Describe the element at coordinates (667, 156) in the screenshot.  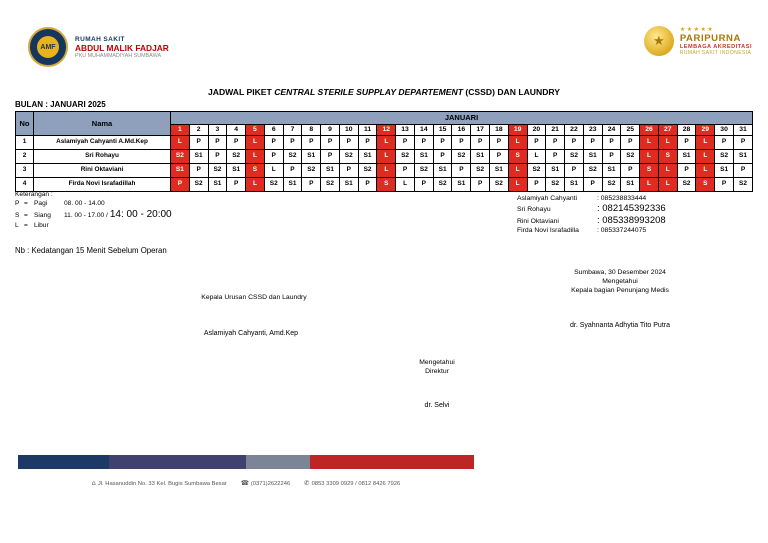
I see `shift-cell-day-27: S` at that location.